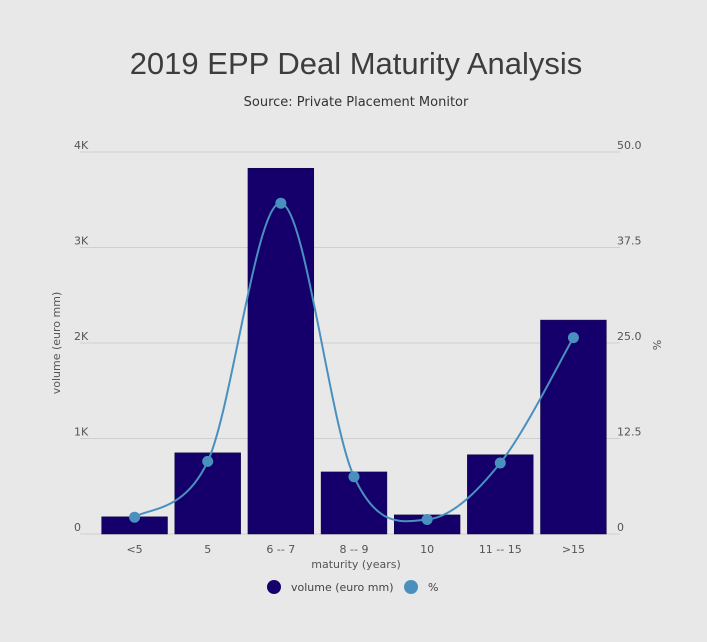  I want to click on x-tick-label: 11 -- 15, so click(500, 549).